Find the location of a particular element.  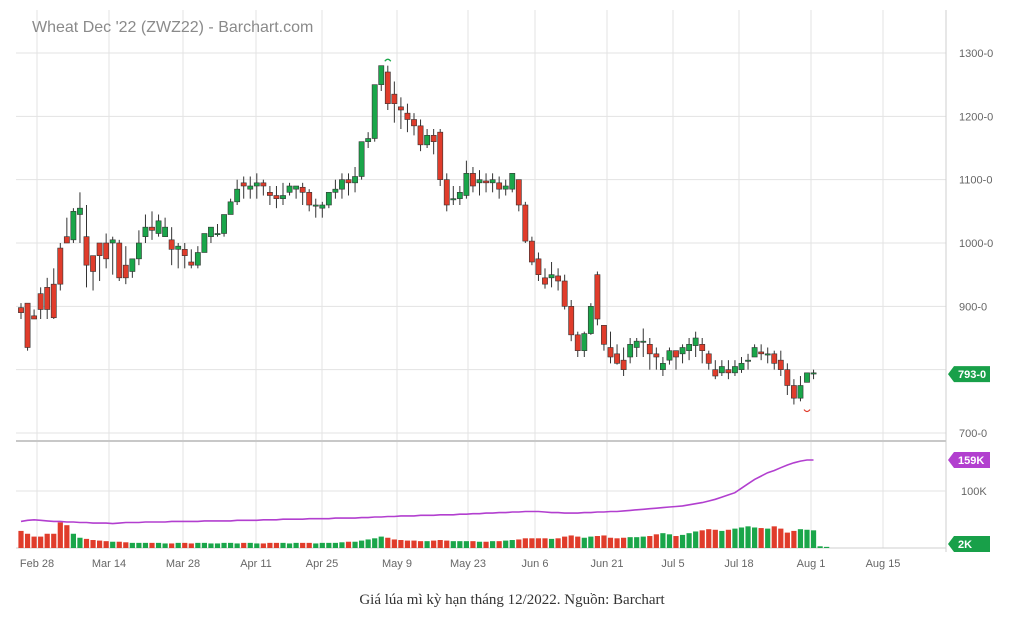

price-axis-labels: 700-0 900-0 1000-0 1100-0 1200-0 1300-0 100K is located at coordinates (976, 273).